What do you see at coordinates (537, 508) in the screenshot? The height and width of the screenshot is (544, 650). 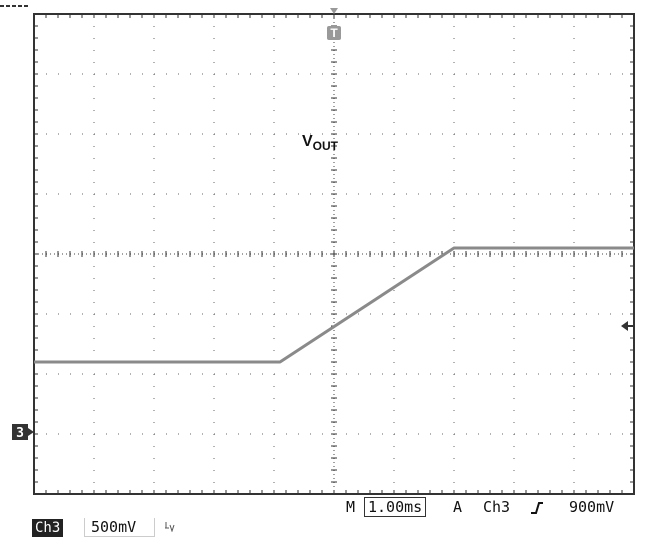 I see `rising-edge-icon` at bounding box center [537, 508].